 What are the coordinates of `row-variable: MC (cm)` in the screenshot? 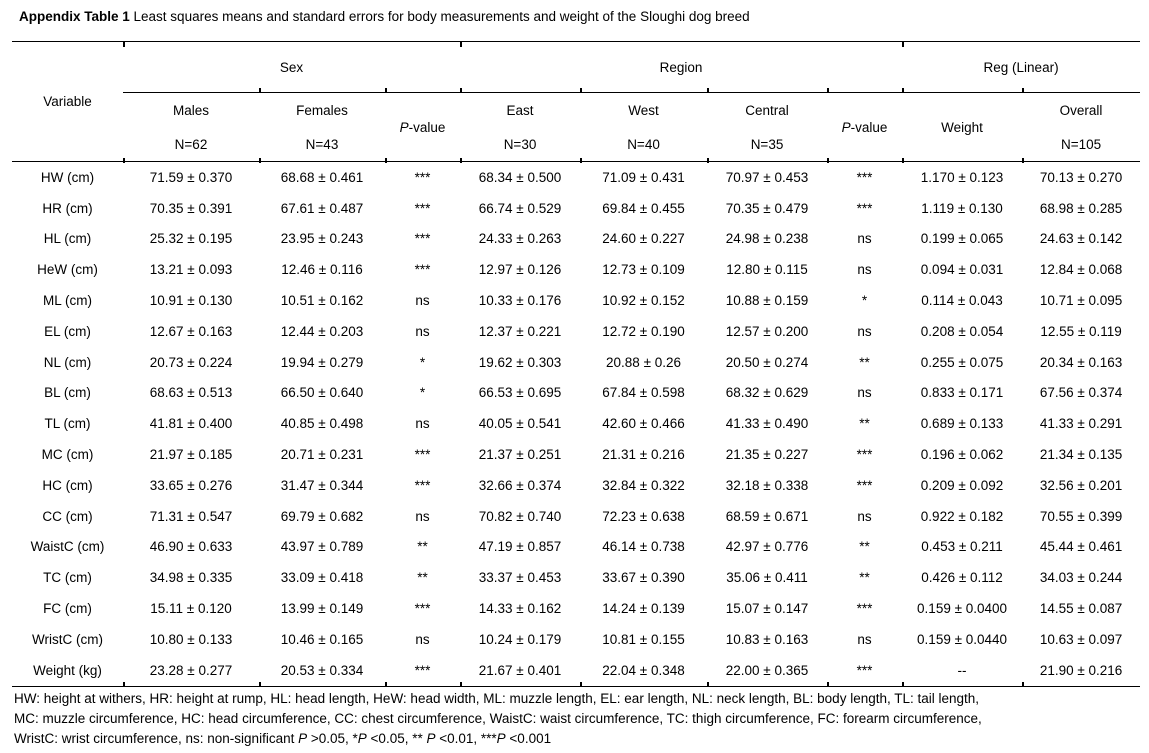 It's located at (67, 455).